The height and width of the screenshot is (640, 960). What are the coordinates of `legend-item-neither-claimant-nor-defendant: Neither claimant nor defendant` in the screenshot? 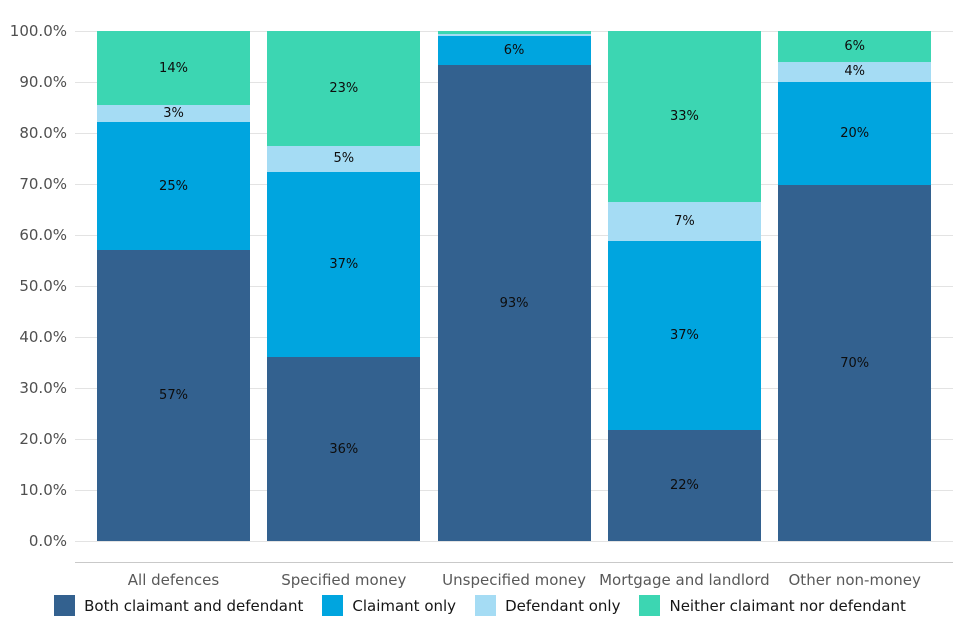 It's located at (772, 605).